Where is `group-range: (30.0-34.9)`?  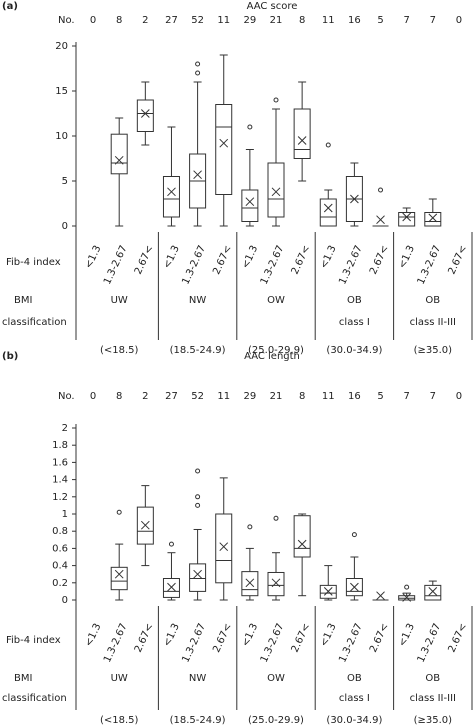 group-range: (30.0-34.9) is located at coordinates (354, 350).